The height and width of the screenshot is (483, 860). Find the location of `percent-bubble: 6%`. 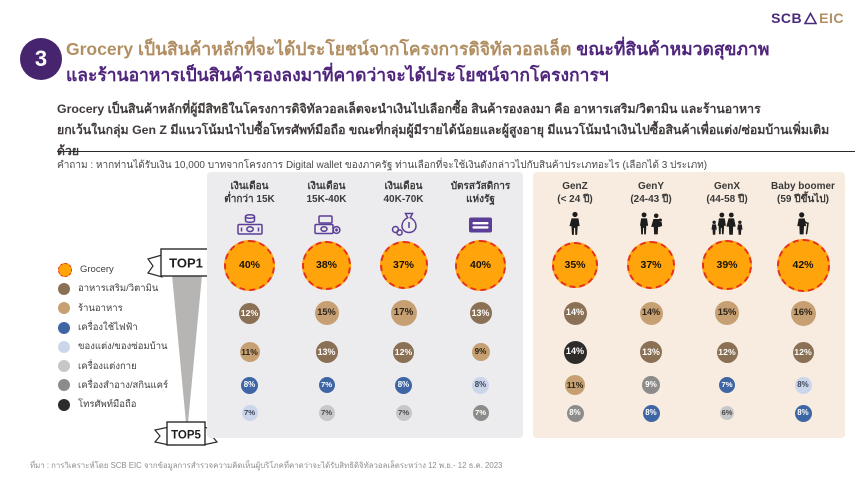

percent-bubble: 6% is located at coordinates (727, 413).